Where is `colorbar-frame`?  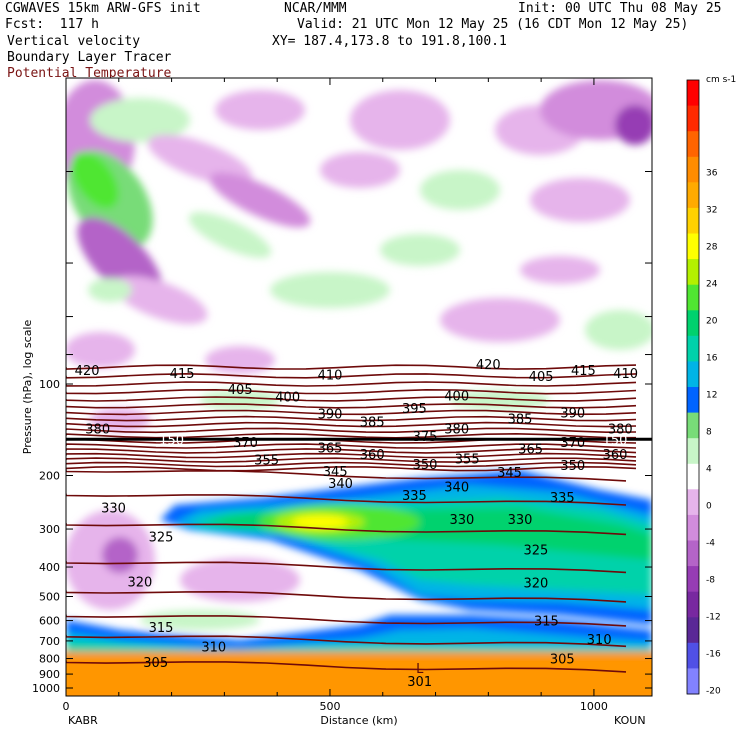
colorbar-frame is located at coordinates (693, 387).